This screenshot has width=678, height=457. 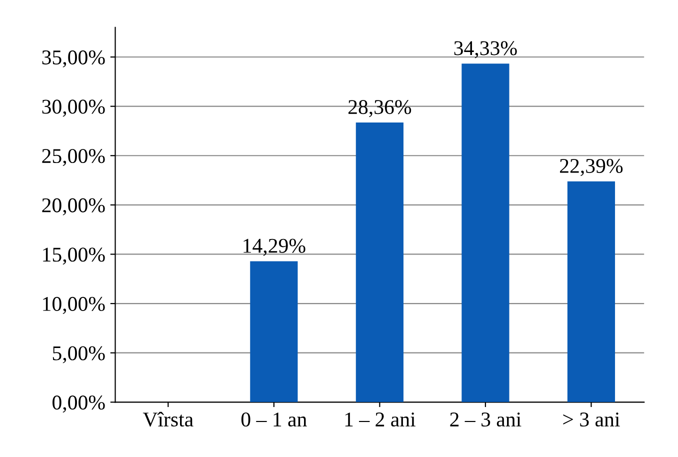 What do you see at coordinates (74, 256) in the screenshot?
I see `y-tick-label: 15,00%` at bounding box center [74, 256].